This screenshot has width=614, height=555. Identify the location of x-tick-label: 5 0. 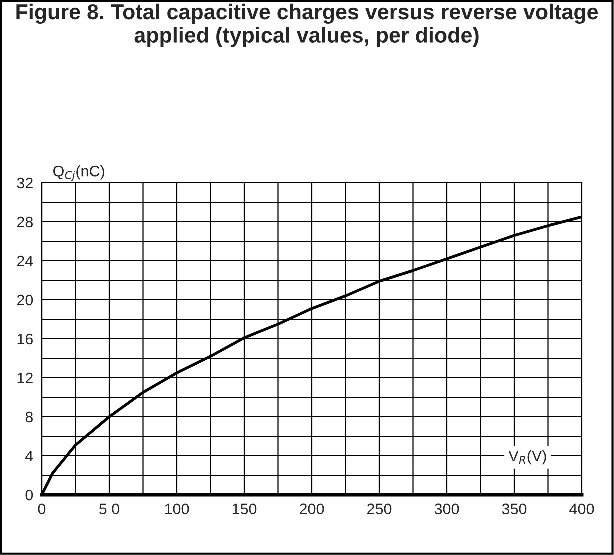
(109, 509).